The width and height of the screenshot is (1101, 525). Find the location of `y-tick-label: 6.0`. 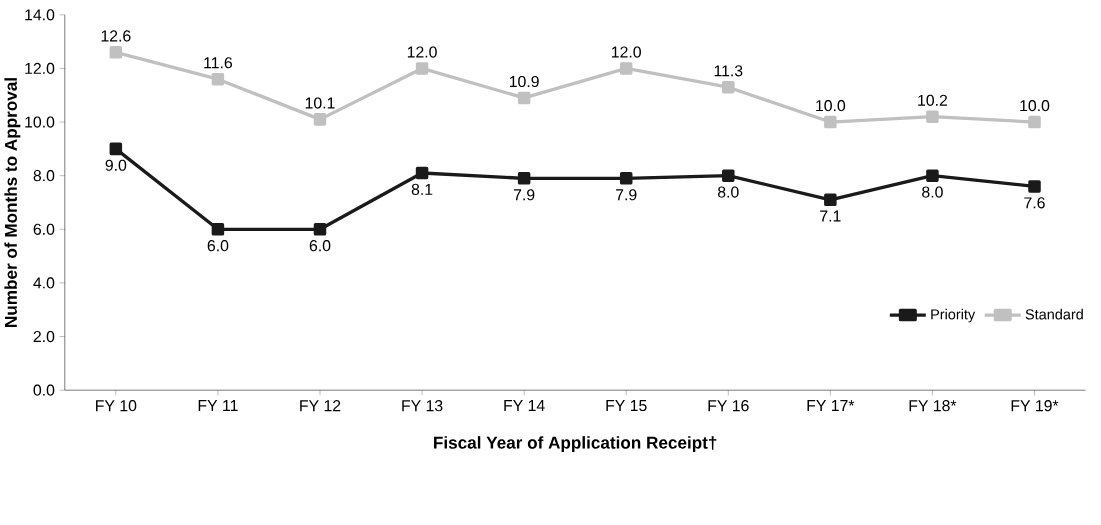

y-tick-label: 6.0 is located at coordinates (44, 229).